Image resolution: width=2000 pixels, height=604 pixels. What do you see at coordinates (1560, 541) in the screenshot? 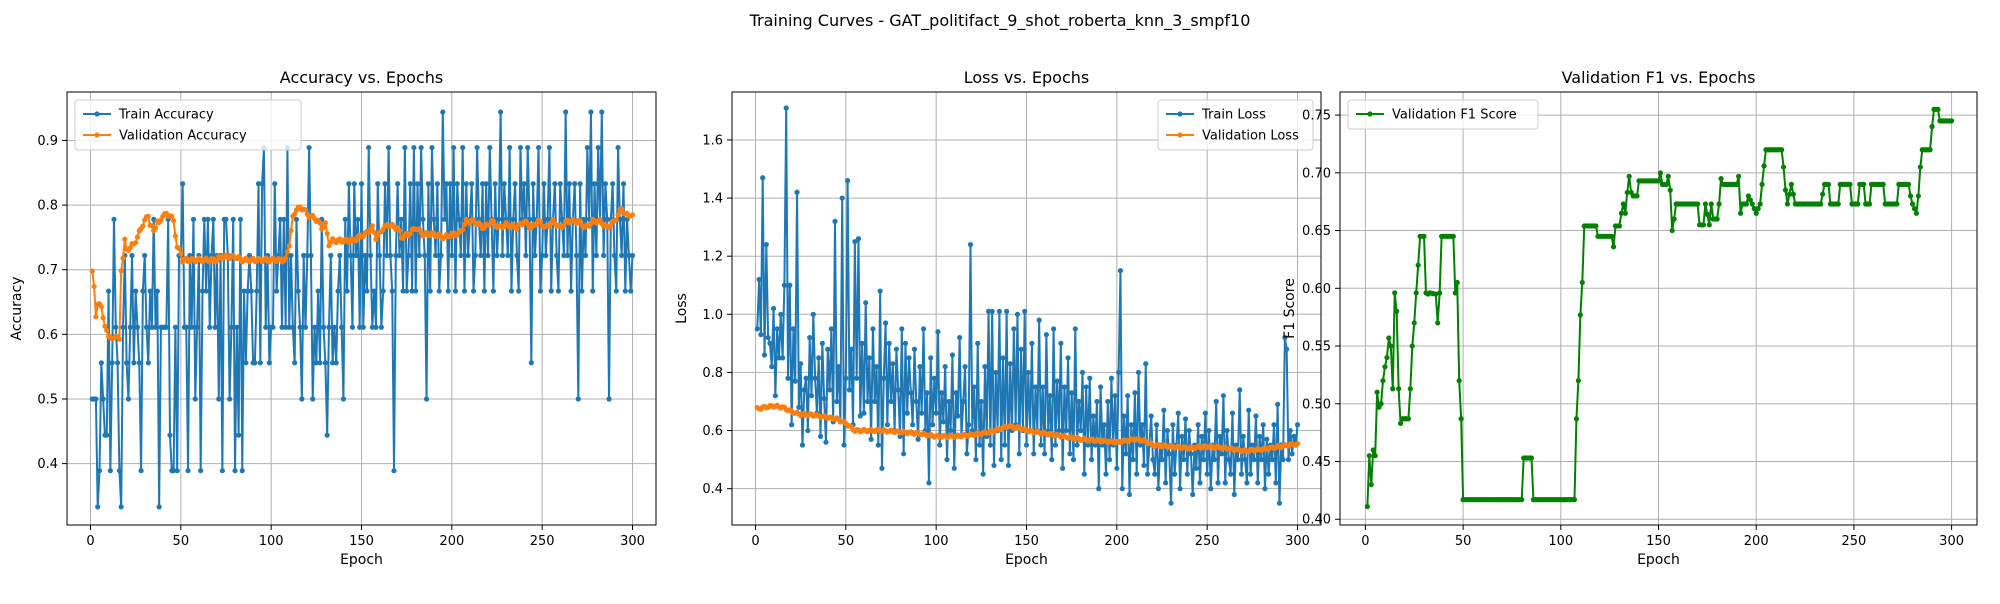
I see `x-tick-label: 100` at bounding box center [1560, 541].